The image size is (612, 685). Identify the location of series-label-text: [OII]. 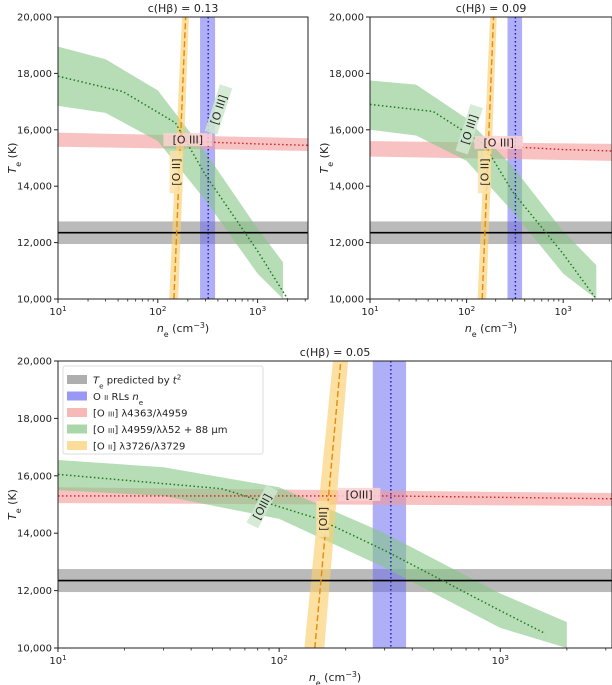
(323, 519).